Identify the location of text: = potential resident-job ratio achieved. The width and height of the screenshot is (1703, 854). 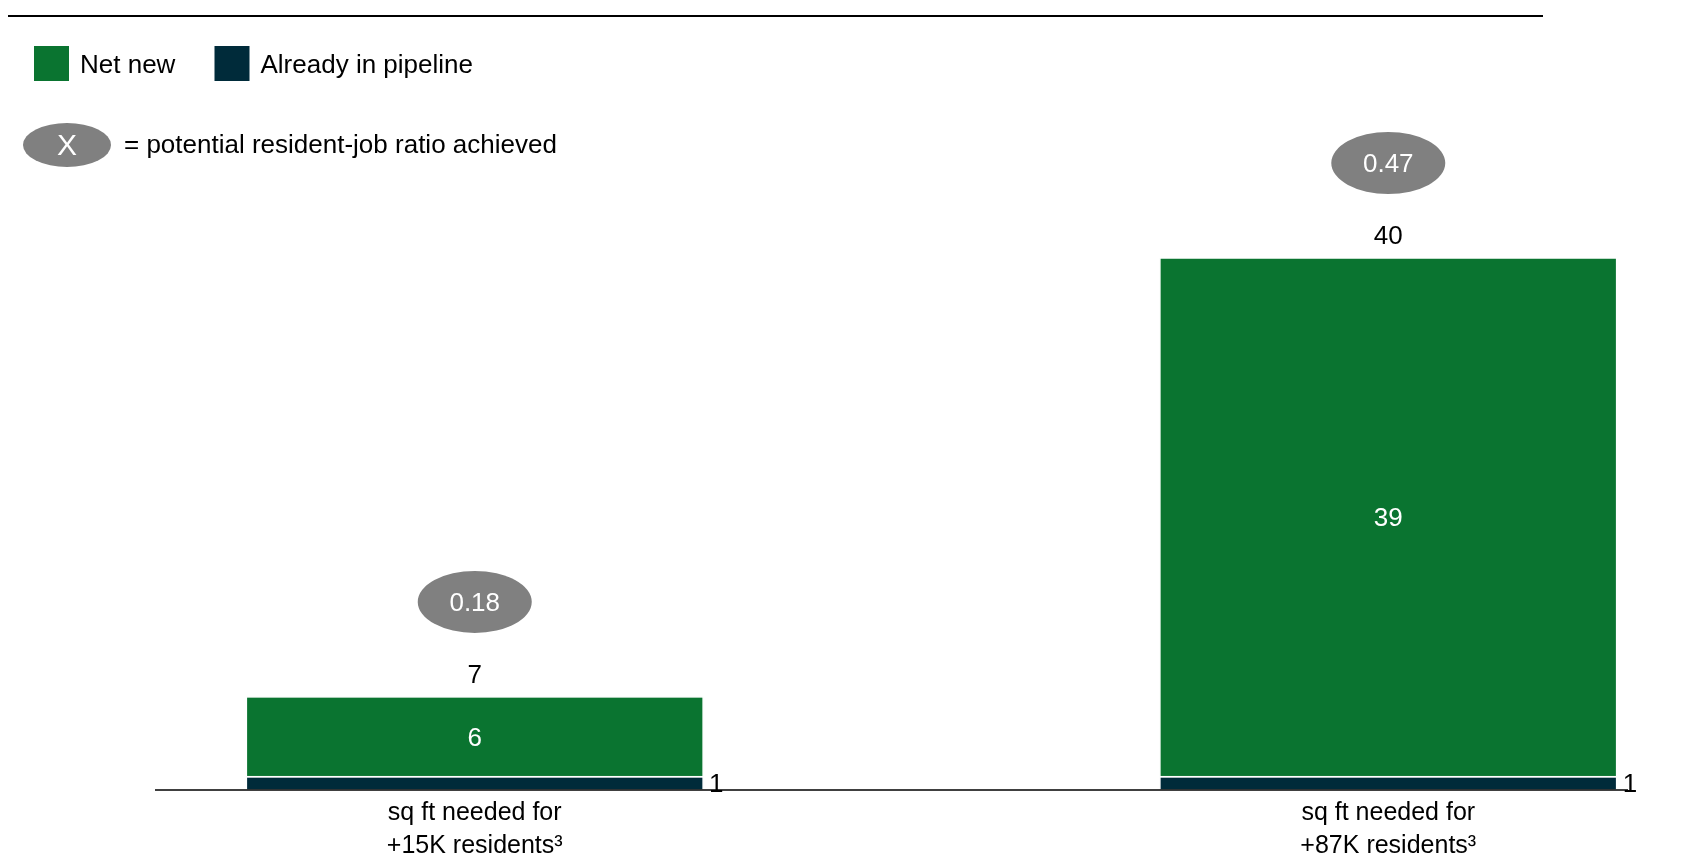
(340, 144).